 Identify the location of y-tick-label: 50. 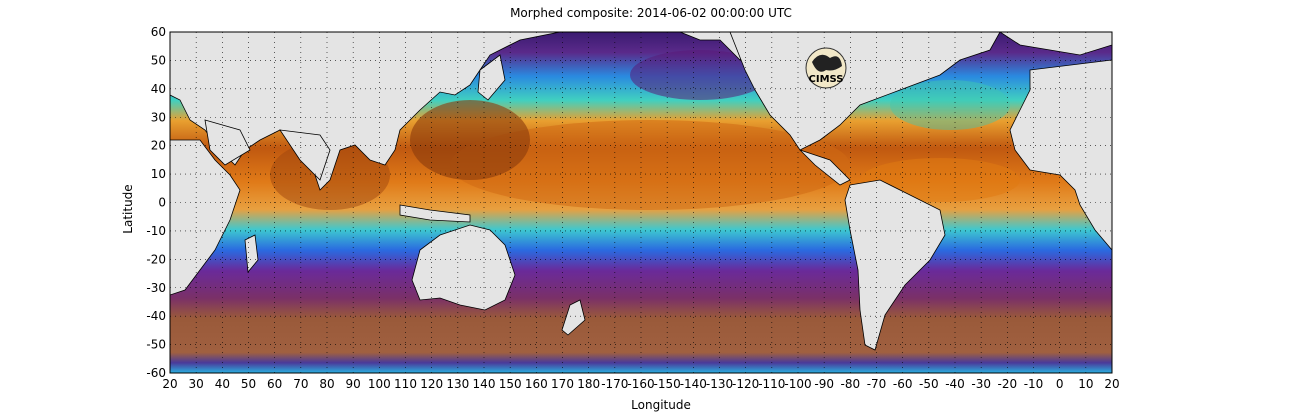
(158, 60).